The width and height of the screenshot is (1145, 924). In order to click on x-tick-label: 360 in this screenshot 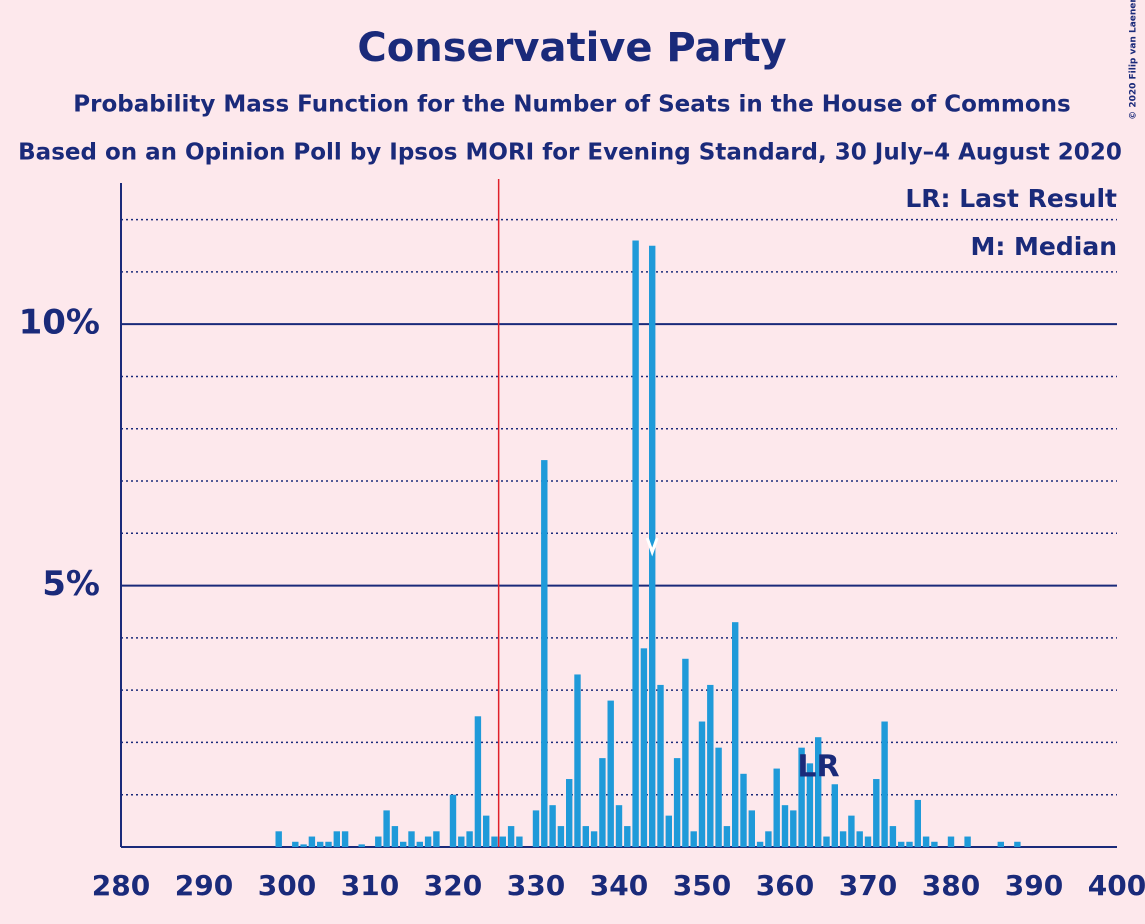, I will do `click(785, 885)`.